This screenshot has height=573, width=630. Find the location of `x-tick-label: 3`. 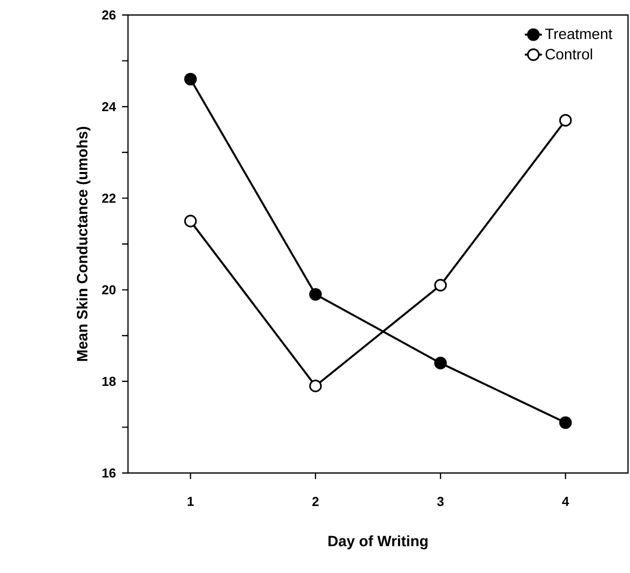

x-tick-label: 3 is located at coordinates (440, 501).